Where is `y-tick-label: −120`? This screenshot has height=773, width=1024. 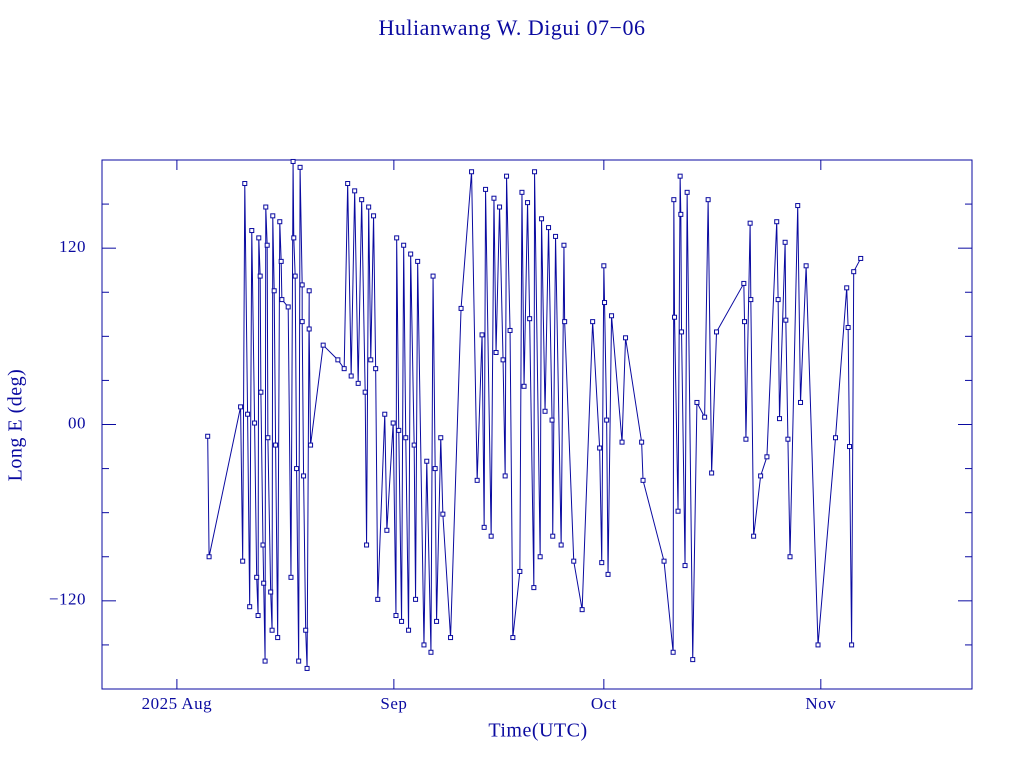
y-tick-label: −120 is located at coordinates (67, 599).